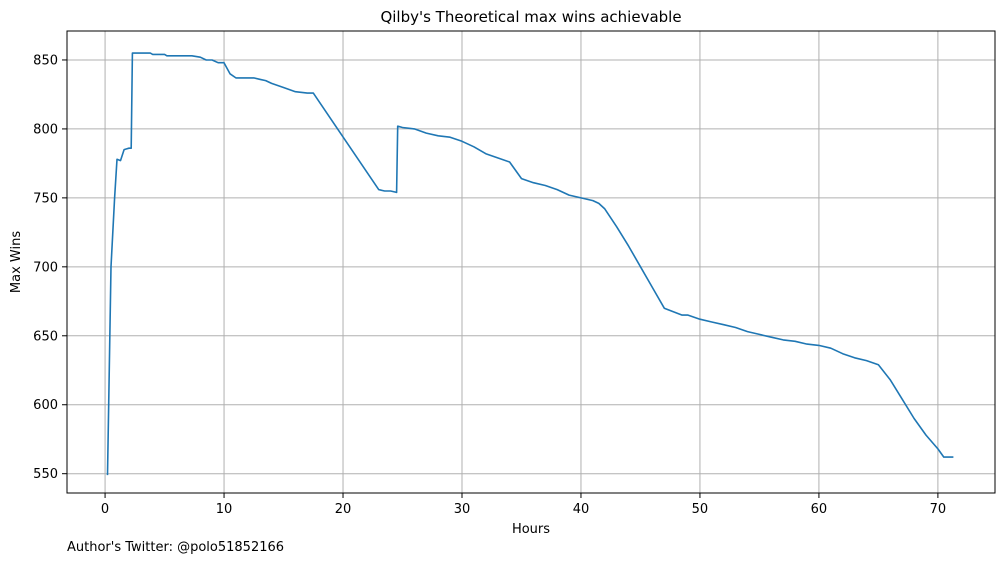  Describe the element at coordinates (938, 509) in the screenshot. I see `x-tick-label: 70` at that location.